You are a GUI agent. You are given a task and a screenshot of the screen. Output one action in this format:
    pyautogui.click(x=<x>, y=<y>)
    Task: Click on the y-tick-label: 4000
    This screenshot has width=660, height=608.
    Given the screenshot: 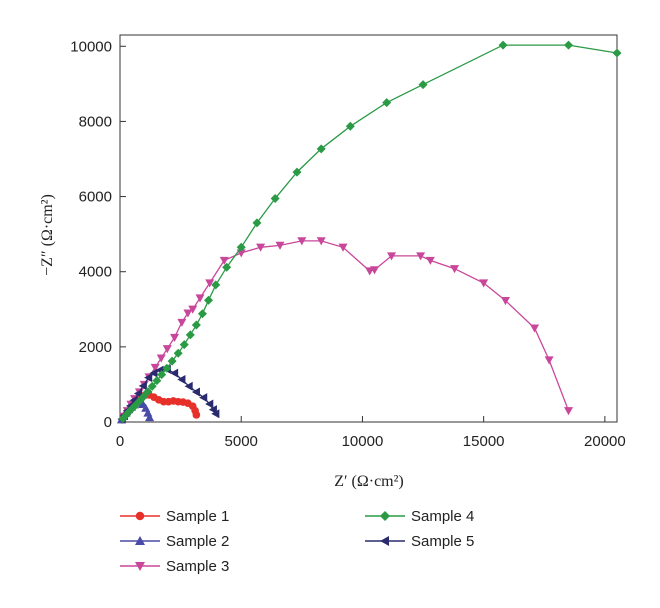 What is the action you would take?
    pyautogui.click(x=95, y=272)
    